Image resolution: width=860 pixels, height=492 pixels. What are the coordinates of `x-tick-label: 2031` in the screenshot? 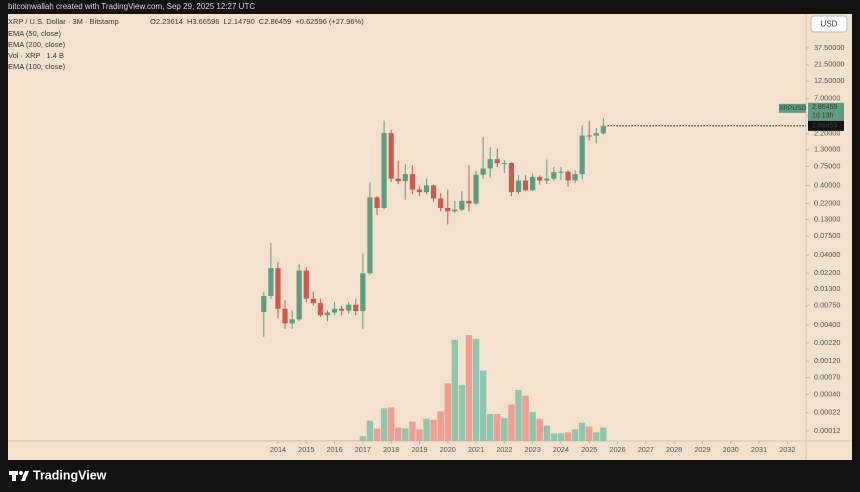 It's located at (759, 449).